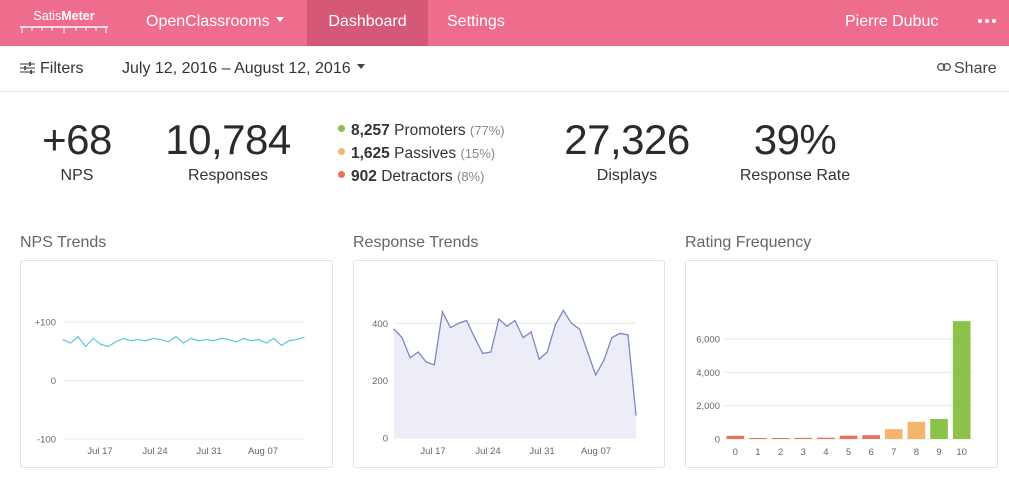 Image resolution: width=1009 pixels, height=482 pixels. Describe the element at coordinates (370, 130) in the screenshot. I see `promoters-count: 8,257` at that location.